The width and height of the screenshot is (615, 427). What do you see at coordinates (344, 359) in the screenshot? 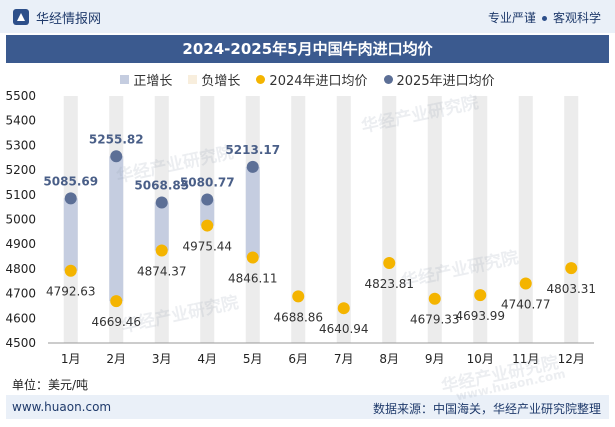
I see `x-tick-label: 7月` at bounding box center [344, 359].